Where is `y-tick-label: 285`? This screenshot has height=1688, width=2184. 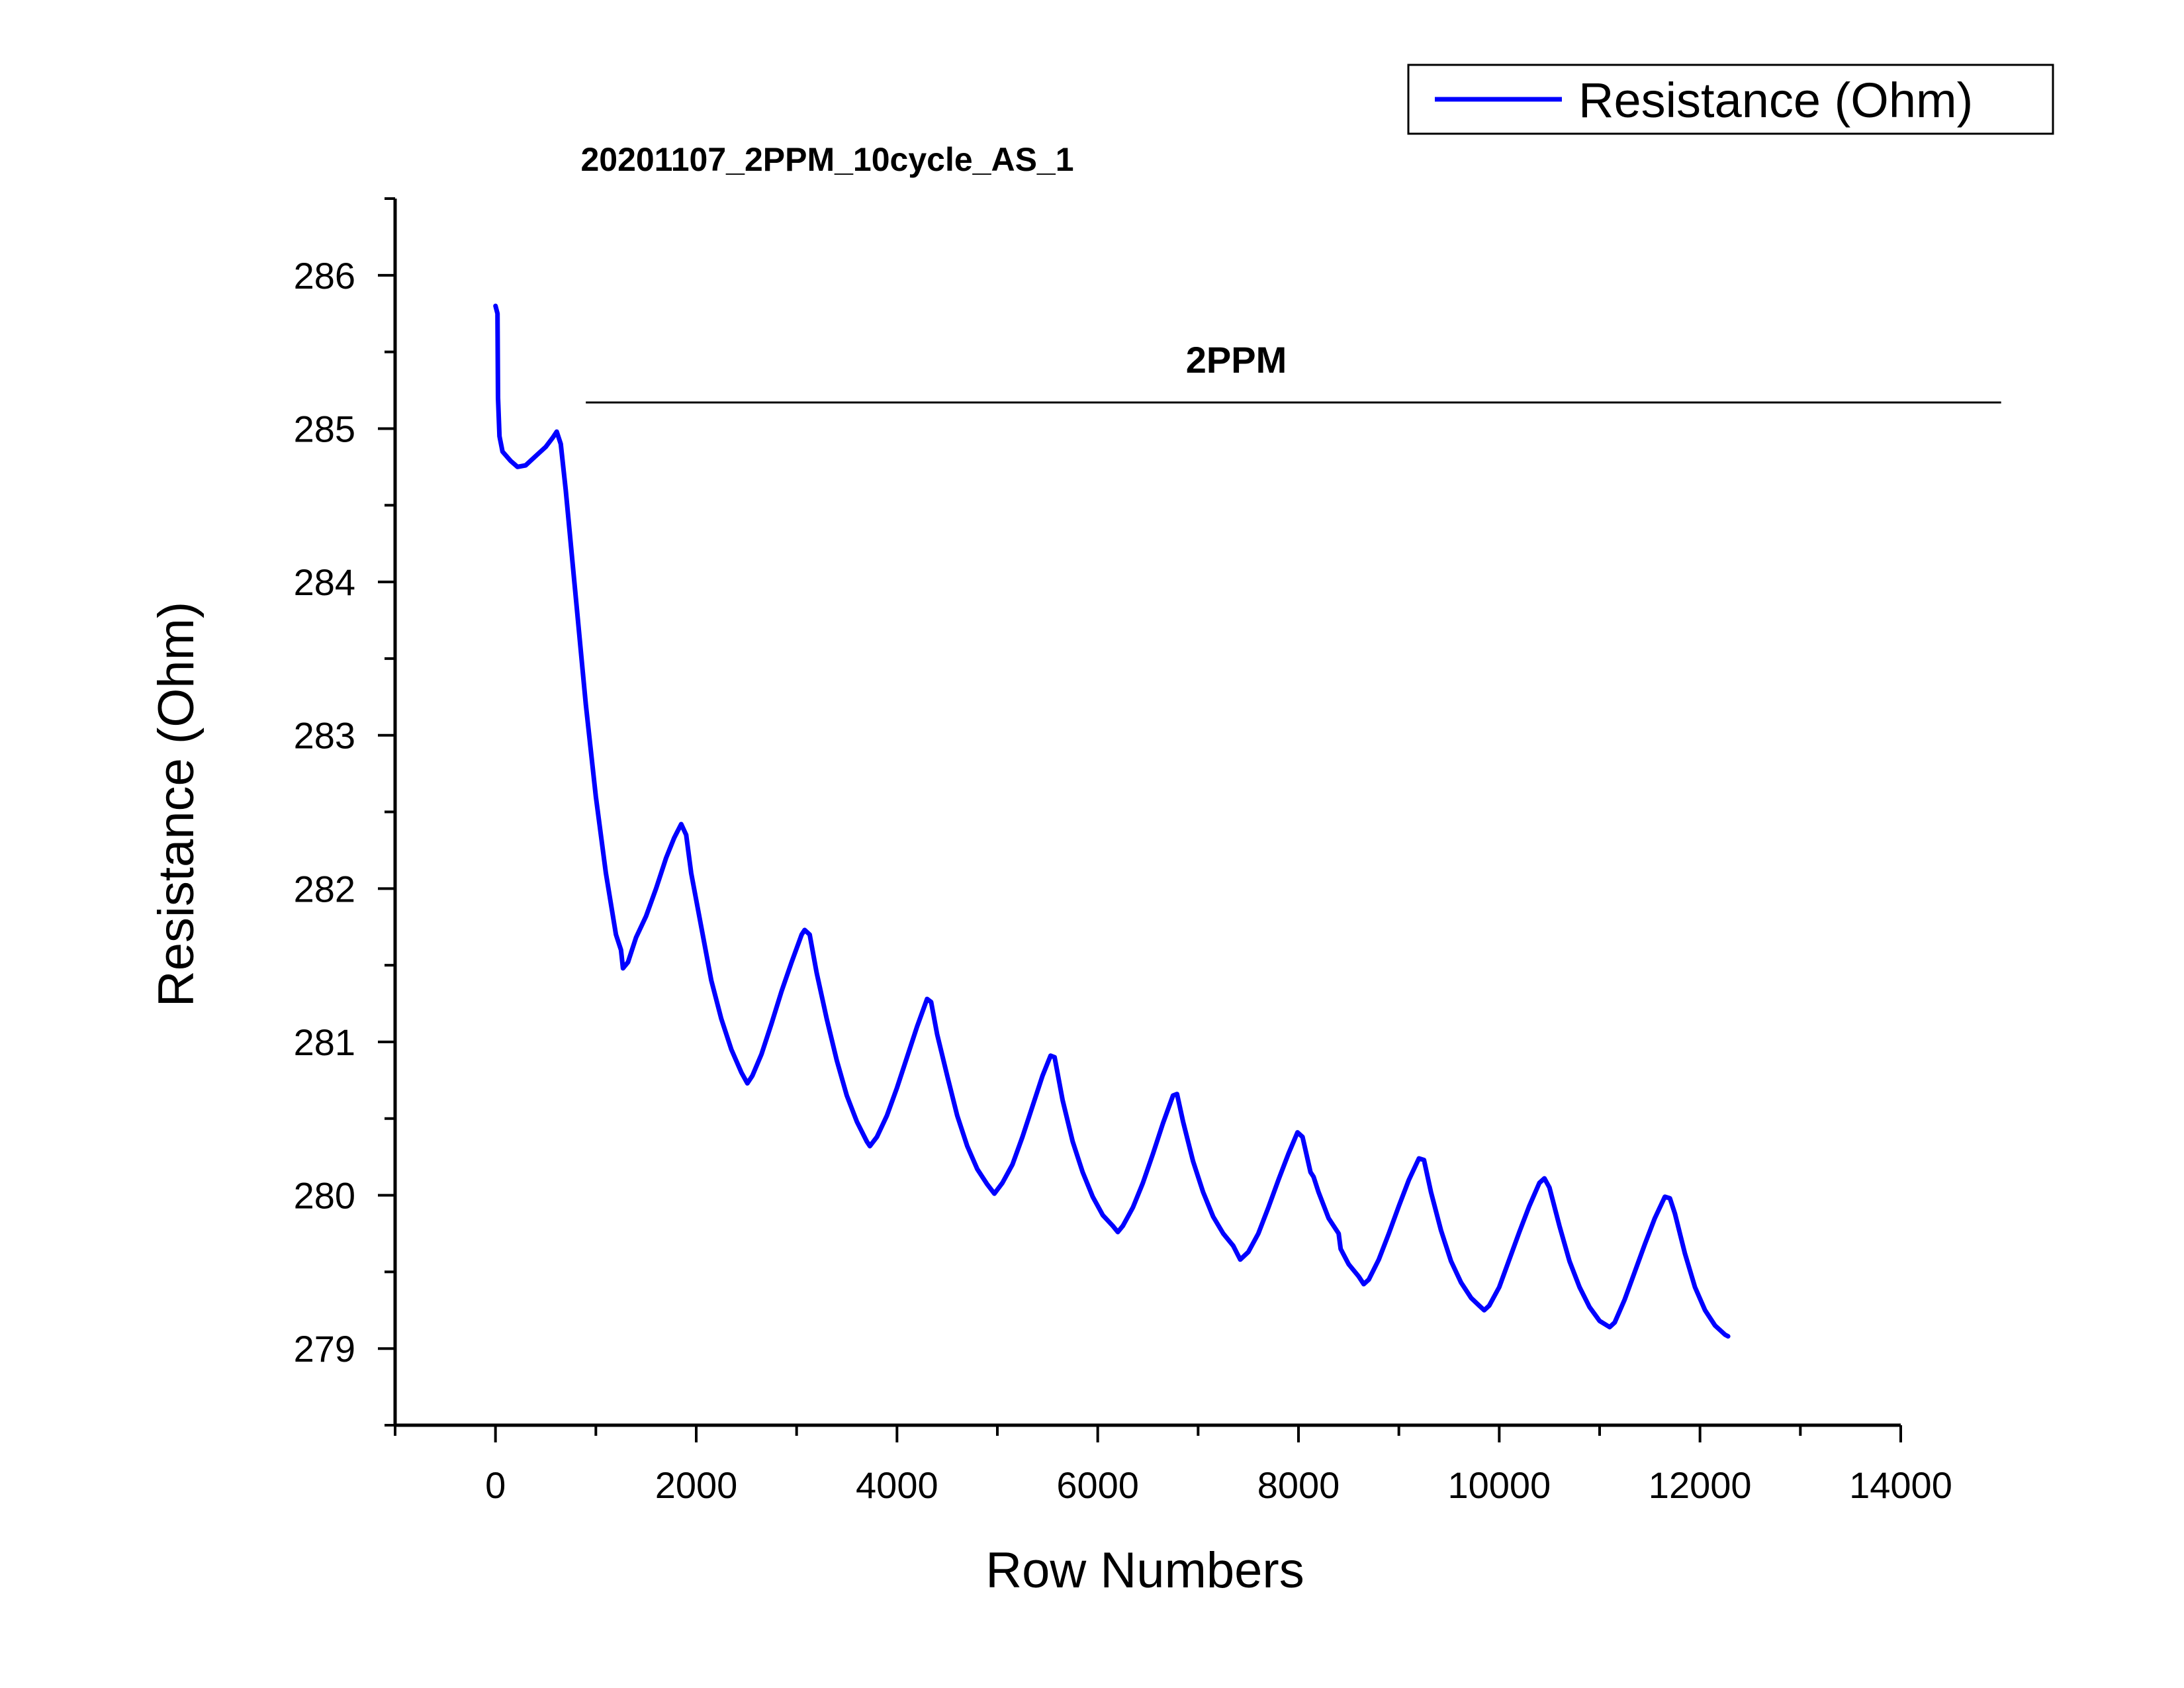 y-tick-label: 285 is located at coordinates (324, 428).